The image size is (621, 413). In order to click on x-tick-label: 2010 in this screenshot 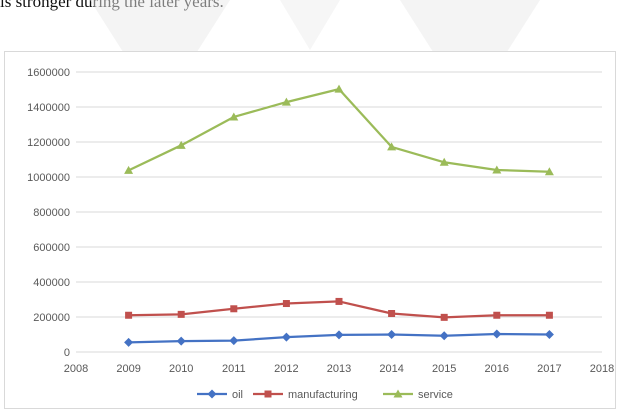, I will do `click(181, 369)`.